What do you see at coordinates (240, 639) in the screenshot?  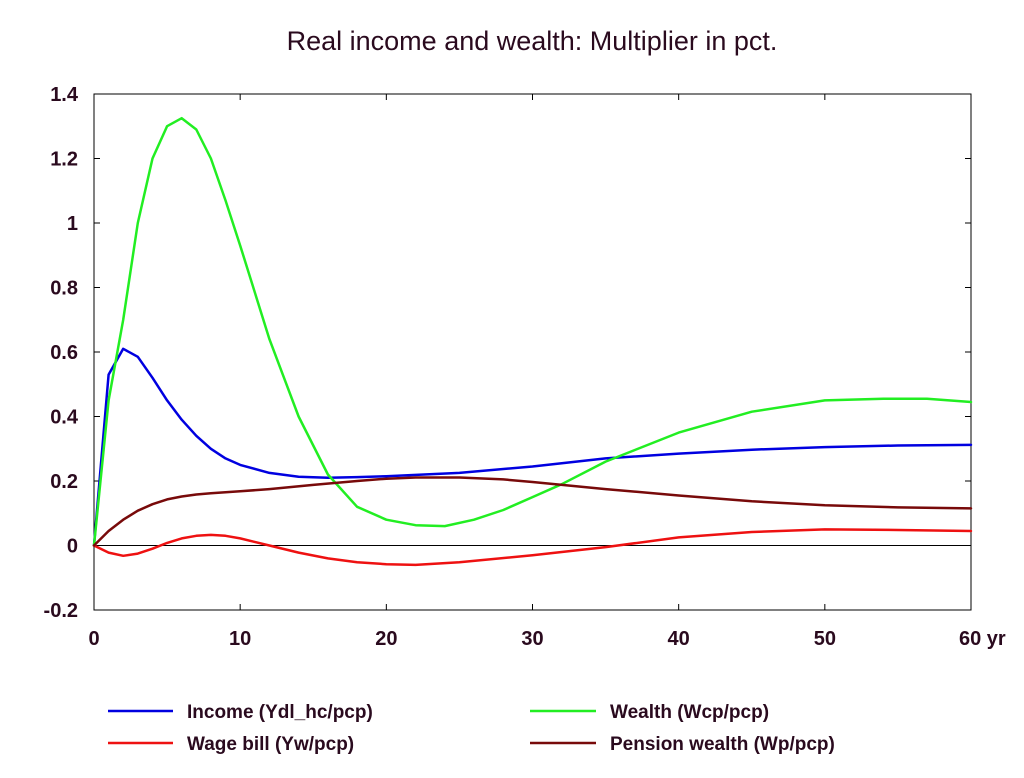 I see `x-tick-label: 10` at bounding box center [240, 639].